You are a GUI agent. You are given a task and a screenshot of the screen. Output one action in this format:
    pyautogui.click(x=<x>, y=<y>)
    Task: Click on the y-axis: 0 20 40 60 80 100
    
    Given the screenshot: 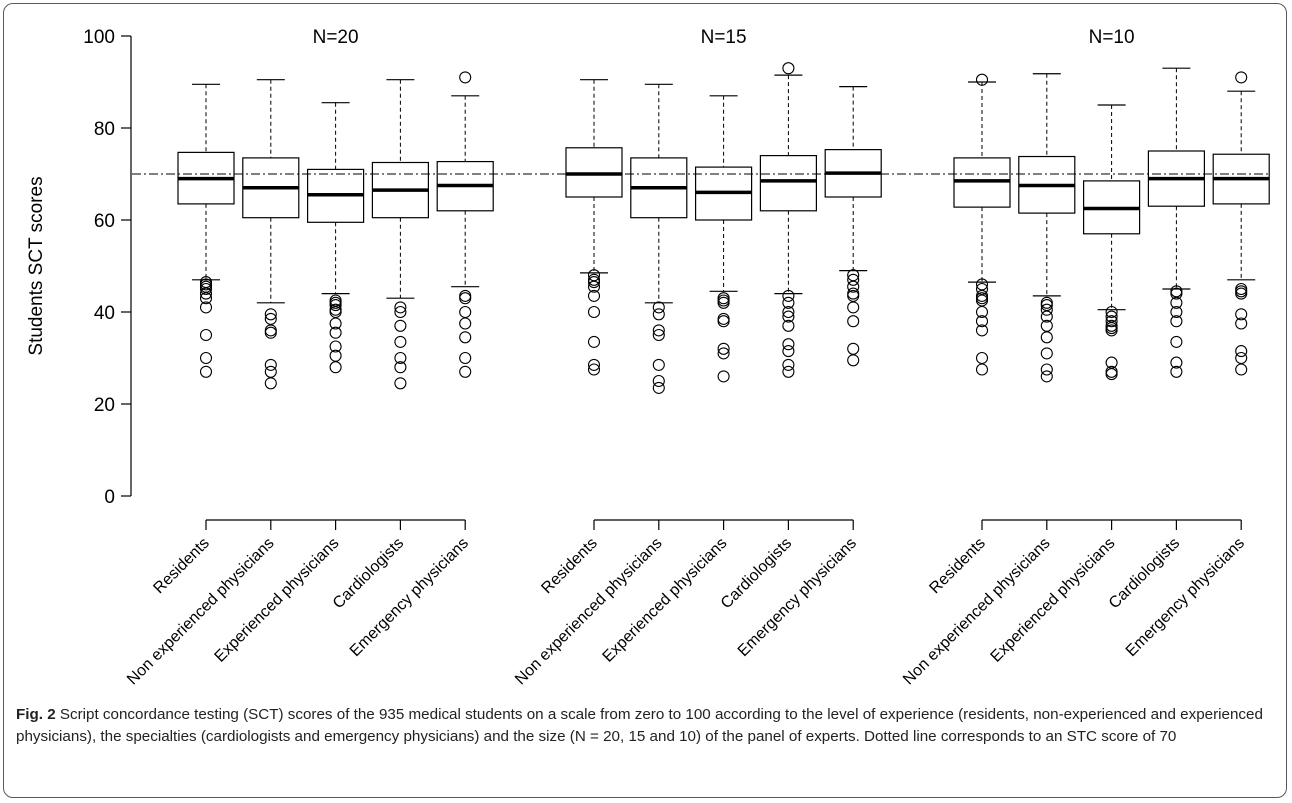 What is the action you would take?
    pyautogui.click(x=107, y=267)
    